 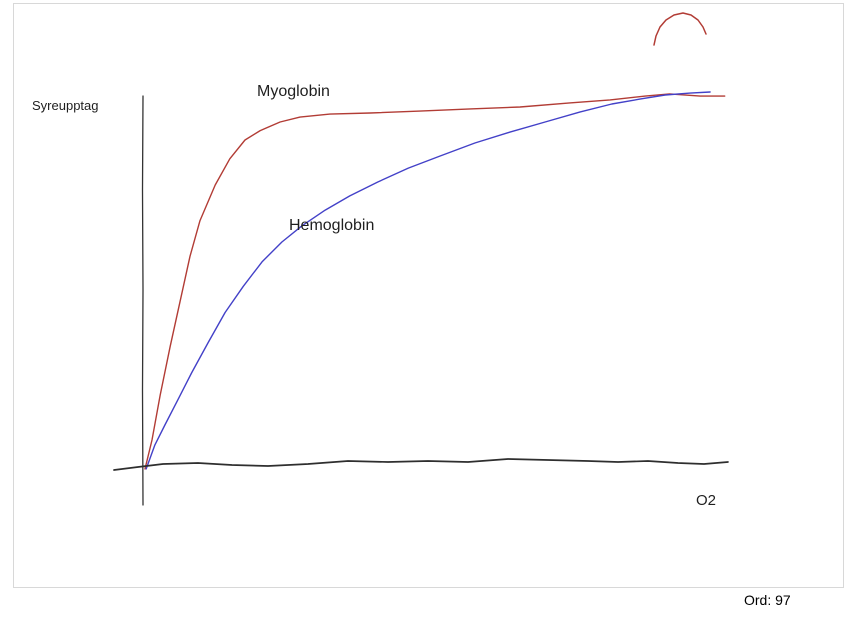 I want to click on x-axis-label: O2, so click(x=706, y=500).